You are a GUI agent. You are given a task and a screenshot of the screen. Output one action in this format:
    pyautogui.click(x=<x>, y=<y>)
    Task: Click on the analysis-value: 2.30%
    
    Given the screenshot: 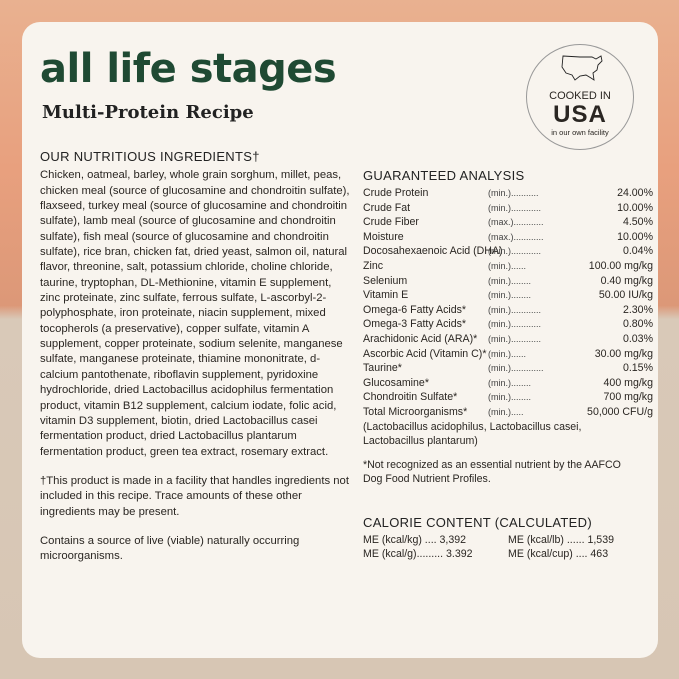 What is the action you would take?
    pyautogui.click(x=637, y=309)
    